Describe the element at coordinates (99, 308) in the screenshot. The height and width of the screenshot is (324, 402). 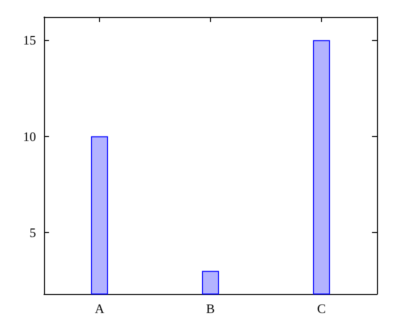
I see `x-tick-label: A` at that location.